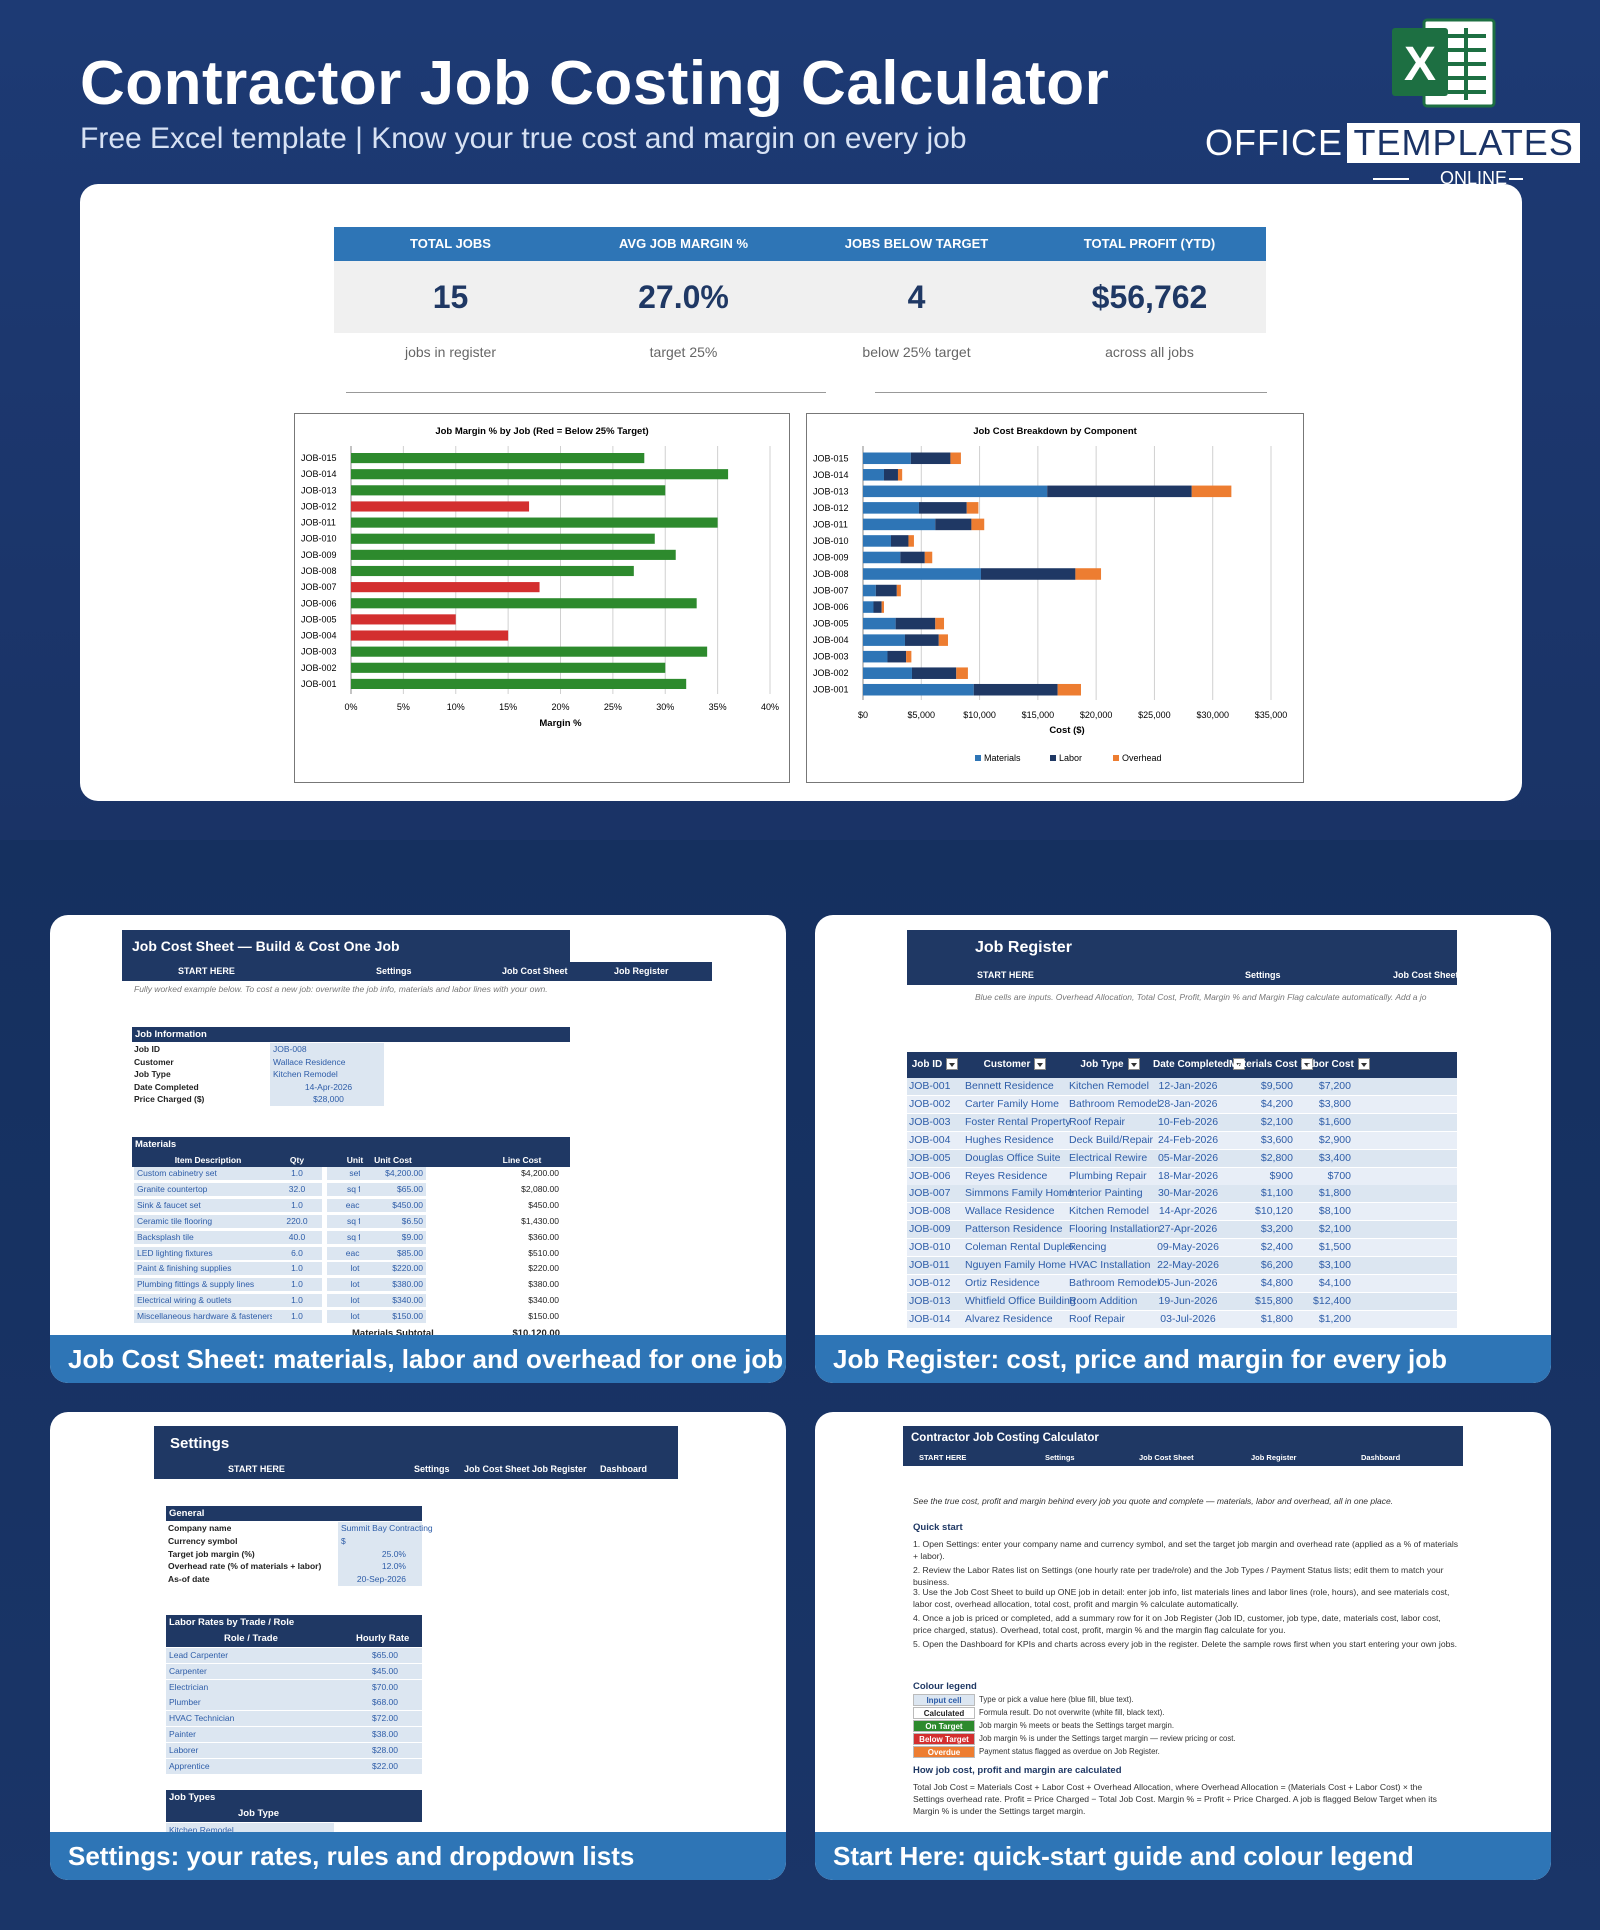 Image resolution: width=1600 pixels, height=1930 pixels. Describe the element at coordinates (1018, 1121) in the screenshot. I see `register-cell: Foster Rental Property` at that location.